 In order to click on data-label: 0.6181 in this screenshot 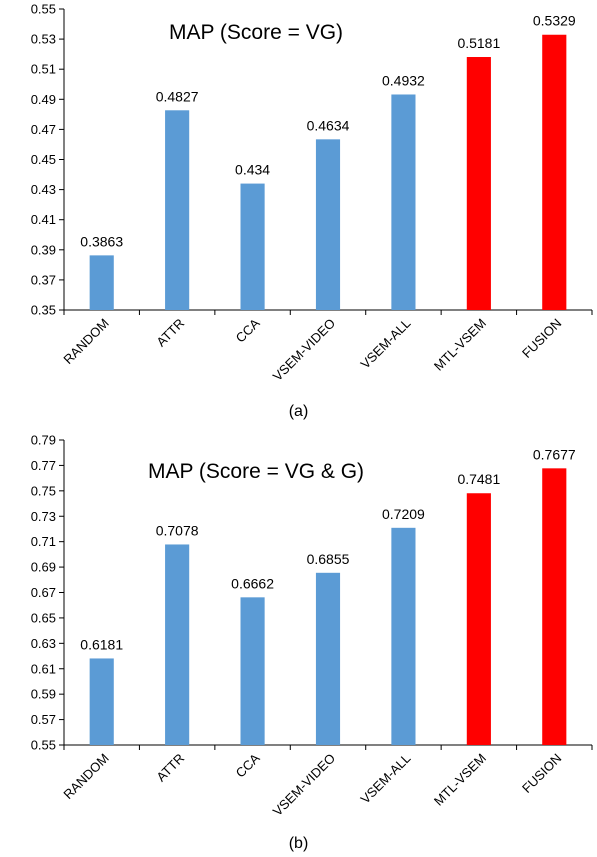, I will do `click(101, 644)`.